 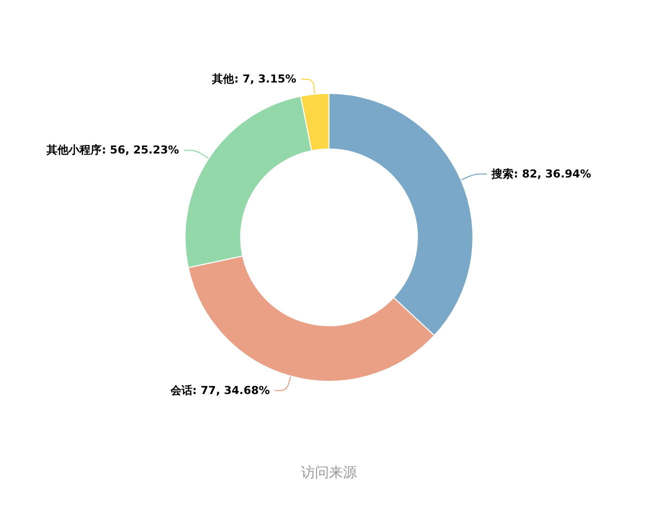 I want to click on slice-label: 其他: 7, 3.15%, so click(x=253, y=79).